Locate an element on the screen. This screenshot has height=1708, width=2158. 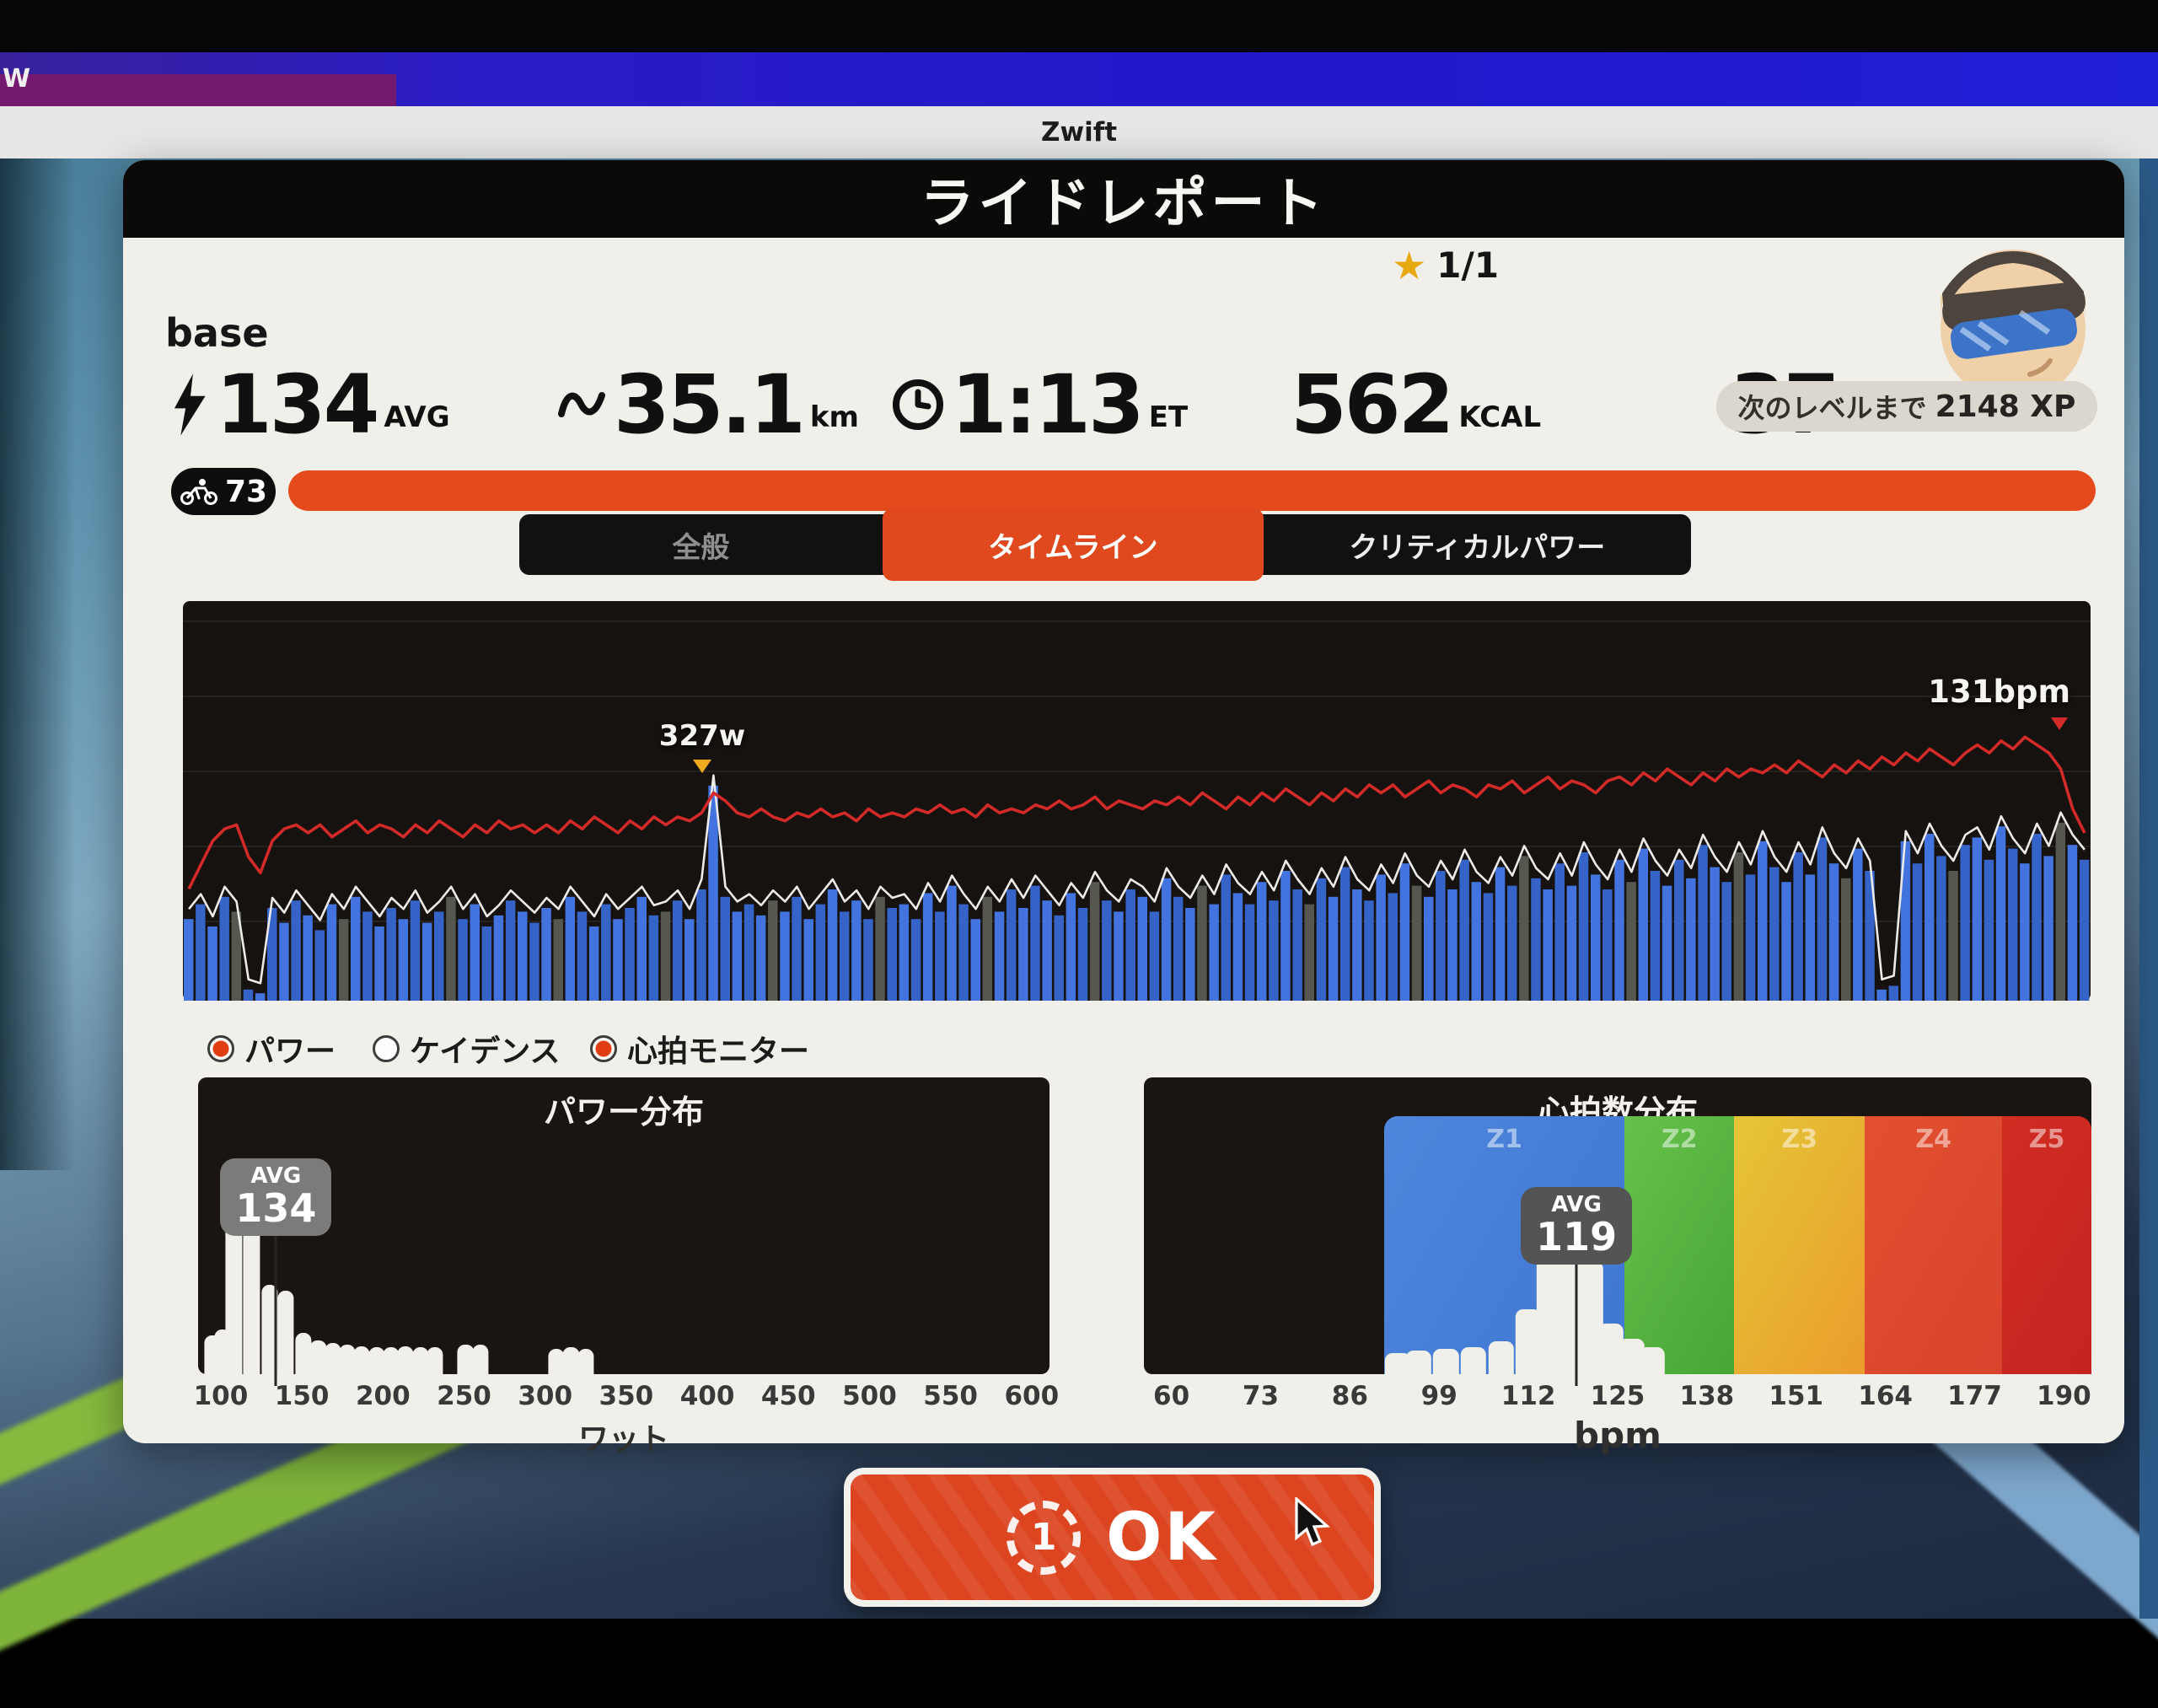
level-value: 73 is located at coordinates (246, 492).